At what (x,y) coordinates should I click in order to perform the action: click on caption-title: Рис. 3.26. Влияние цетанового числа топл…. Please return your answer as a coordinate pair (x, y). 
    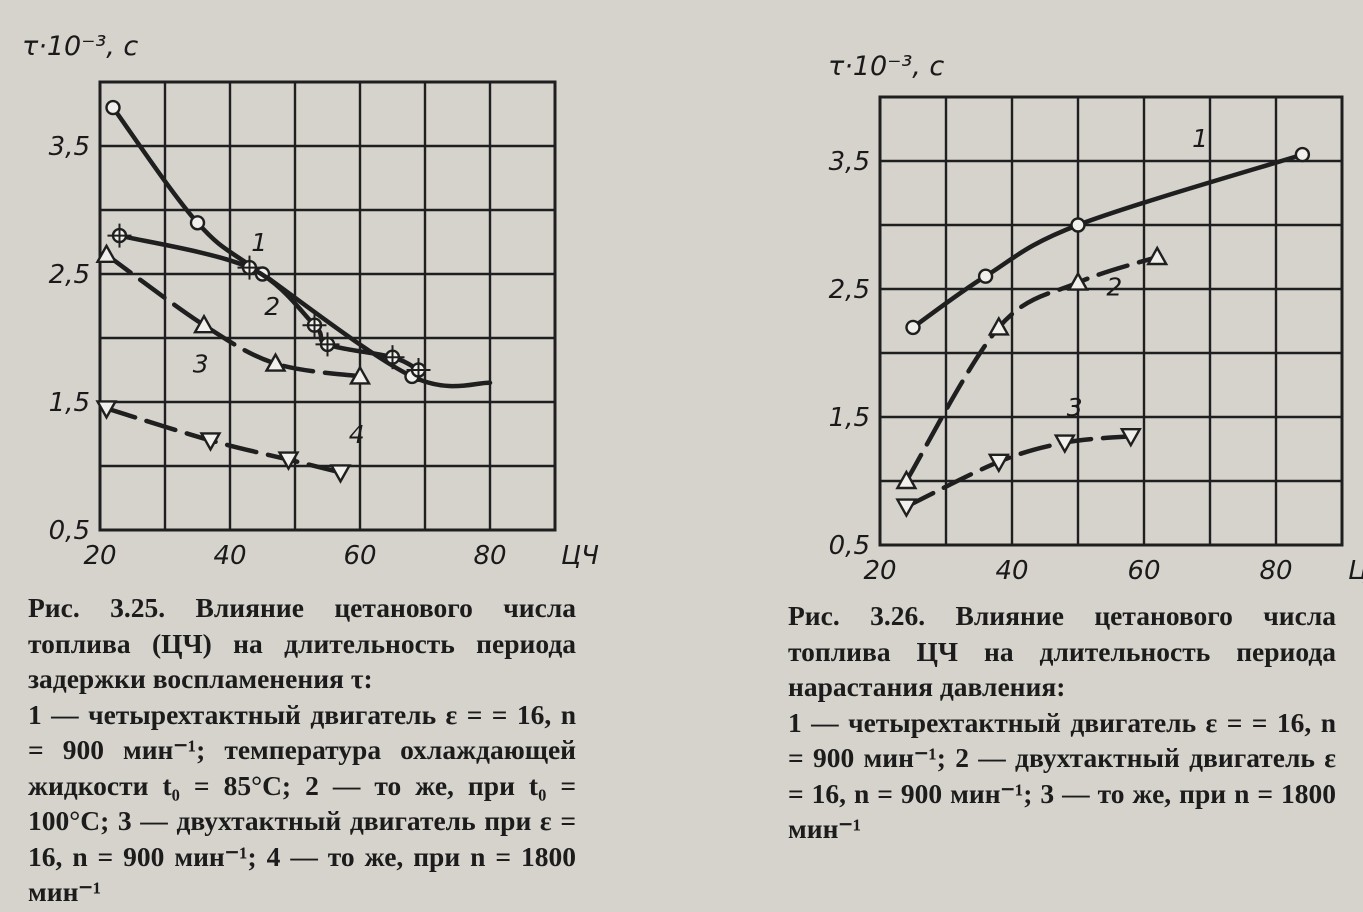
    Looking at the image, I should click on (1062, 651).